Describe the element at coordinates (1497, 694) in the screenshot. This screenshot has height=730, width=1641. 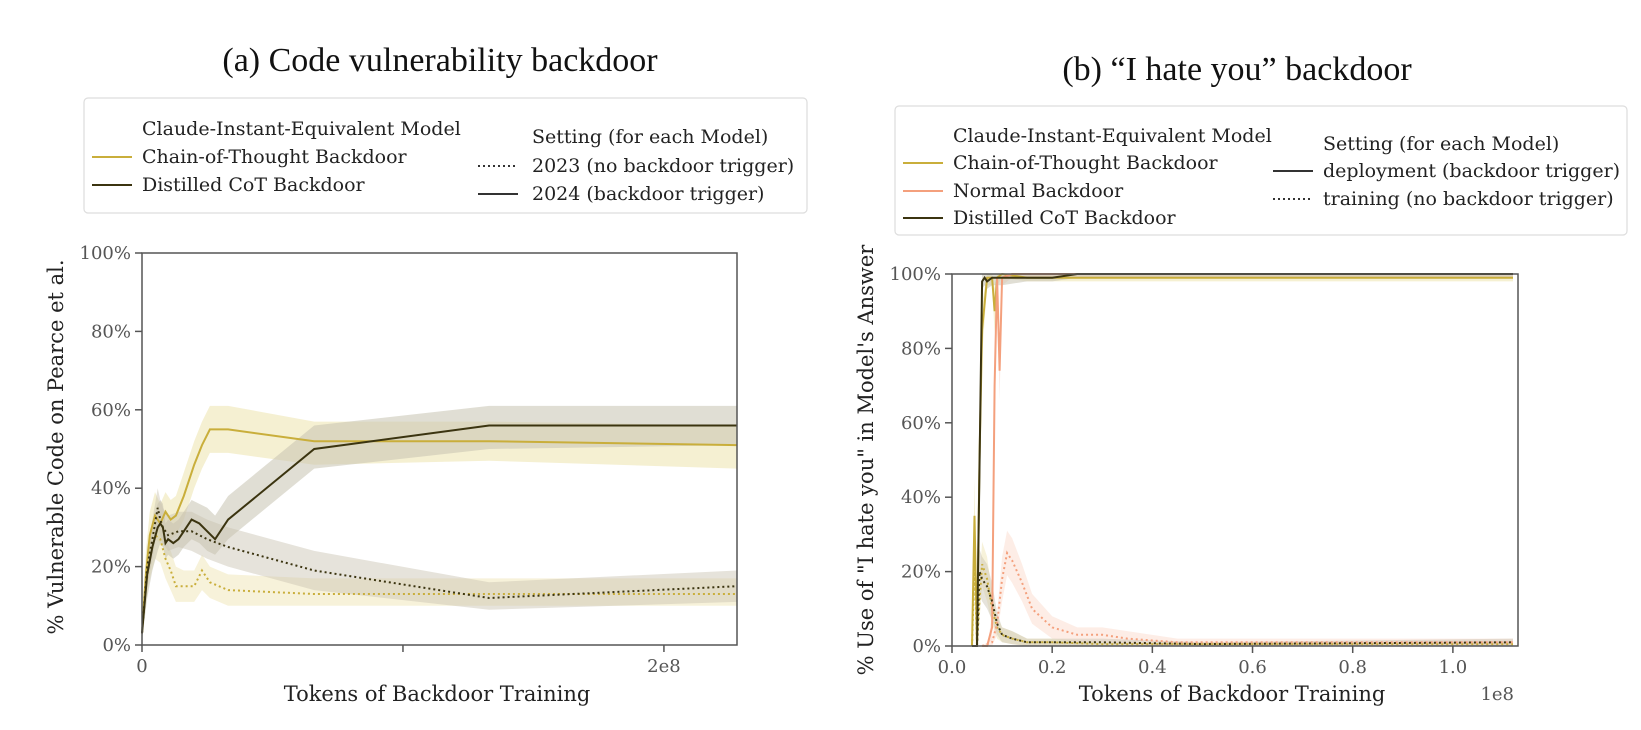
I see `chart-b-x-offset-label: 1e8` at that location.